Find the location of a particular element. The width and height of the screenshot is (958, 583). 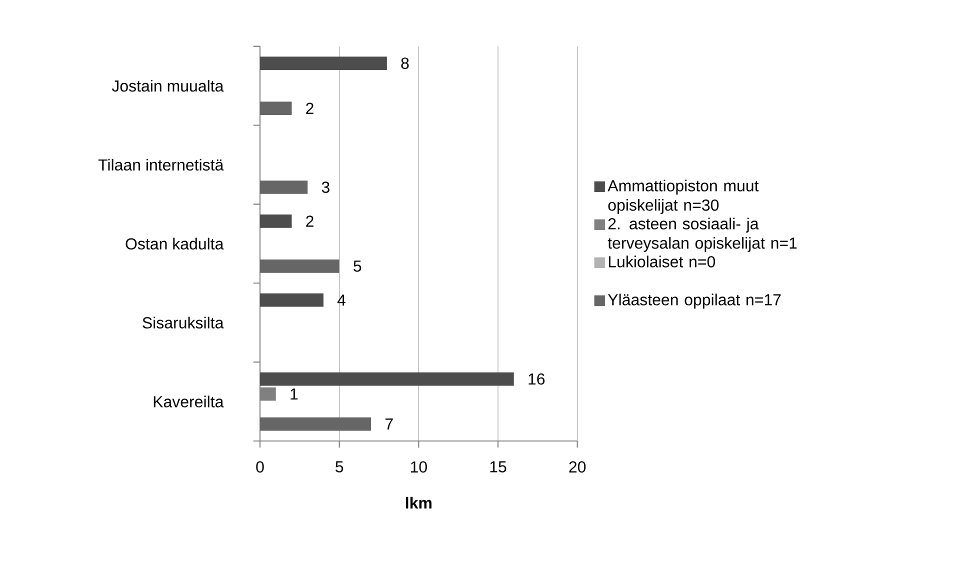

legend-label: Lukiolaiset n=0 is located at coordinates (662, 262).